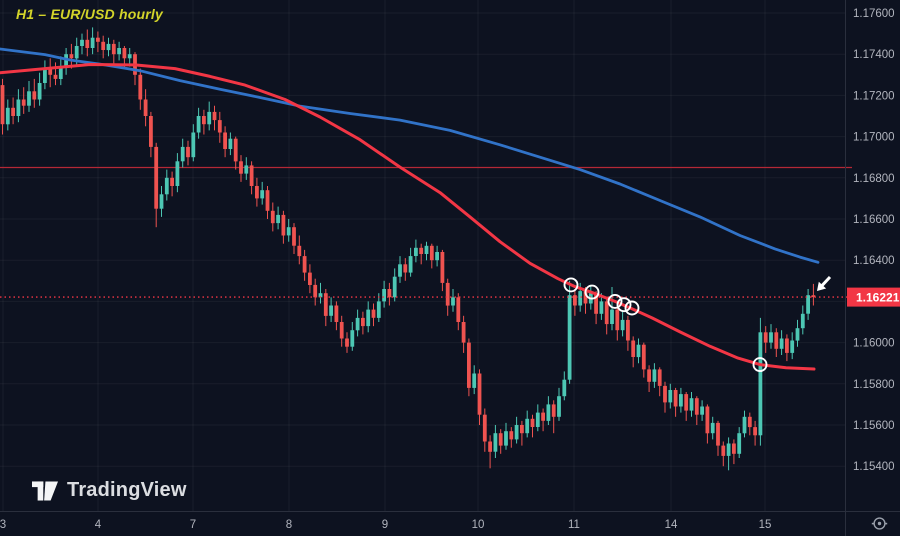  What do you see at coordinates (45, 490) in the screenshot?
I see `tradingview-mark-icon` at bounding box center [45, 490].